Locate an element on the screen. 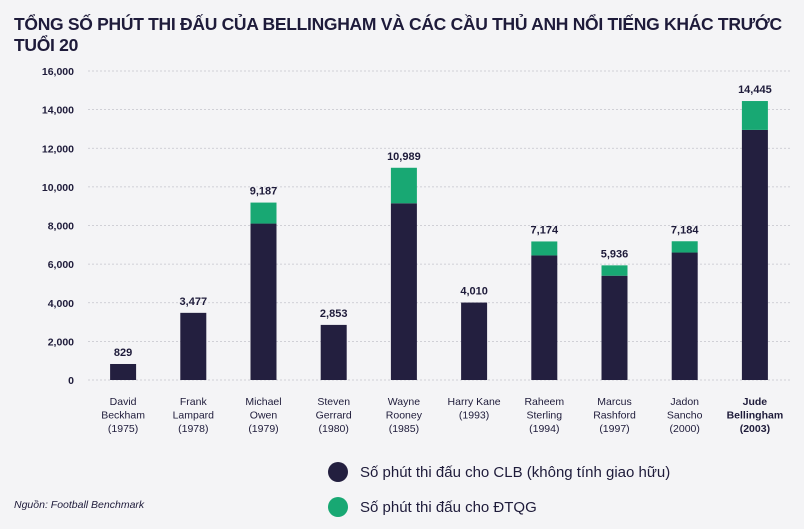  legend-label-national: Số phút thi đấu cho ĐTQG is located at coordinates (448, 507).